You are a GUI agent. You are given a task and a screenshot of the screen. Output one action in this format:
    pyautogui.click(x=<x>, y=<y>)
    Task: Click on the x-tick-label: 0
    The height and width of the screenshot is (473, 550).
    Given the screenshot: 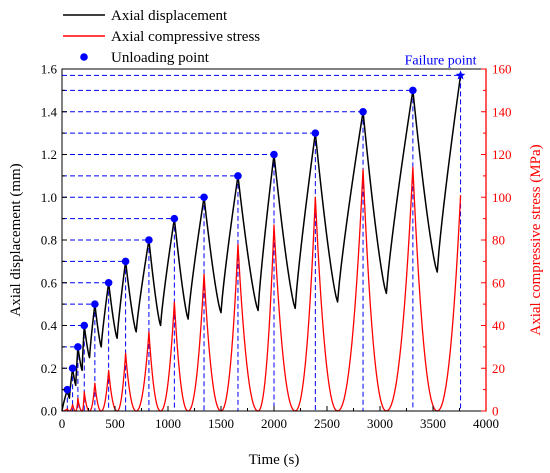 What is the action you would take?
    pyautogui.click(x=62, y=423)
    